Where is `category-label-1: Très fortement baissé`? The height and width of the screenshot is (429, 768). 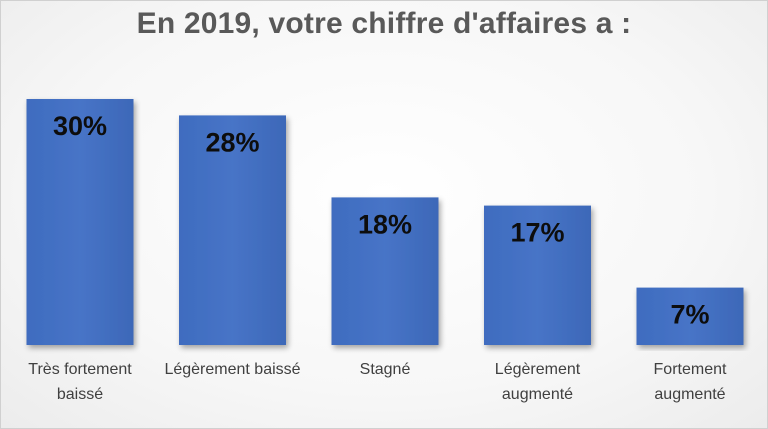 category-label-1: Très fortement baissé is located at coordinates (80, 382).